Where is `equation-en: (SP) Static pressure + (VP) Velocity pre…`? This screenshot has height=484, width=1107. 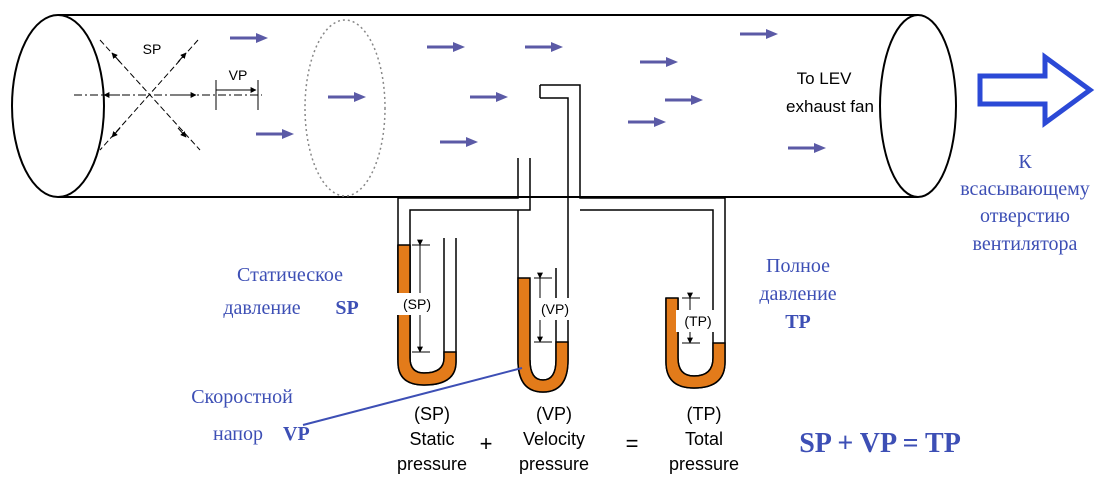 equation-en: (SP) Static pressure + (VP) Velocity pre… is located at coordinates (568, 439).